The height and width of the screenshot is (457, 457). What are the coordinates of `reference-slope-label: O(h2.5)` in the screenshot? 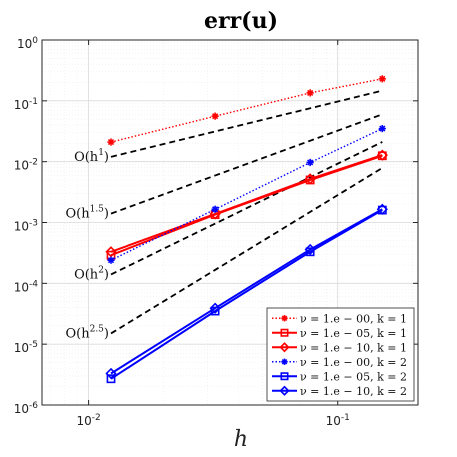 It's located at (87, 332).